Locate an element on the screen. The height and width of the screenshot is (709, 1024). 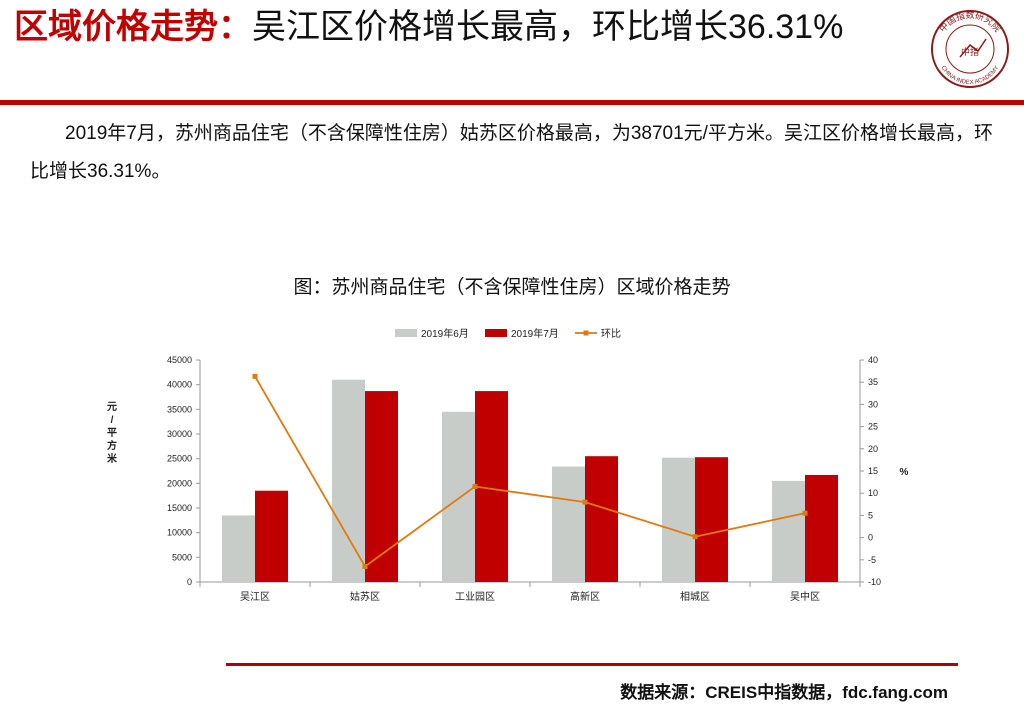
left-tick-label: 15000 is located at coordinates (179, 508).